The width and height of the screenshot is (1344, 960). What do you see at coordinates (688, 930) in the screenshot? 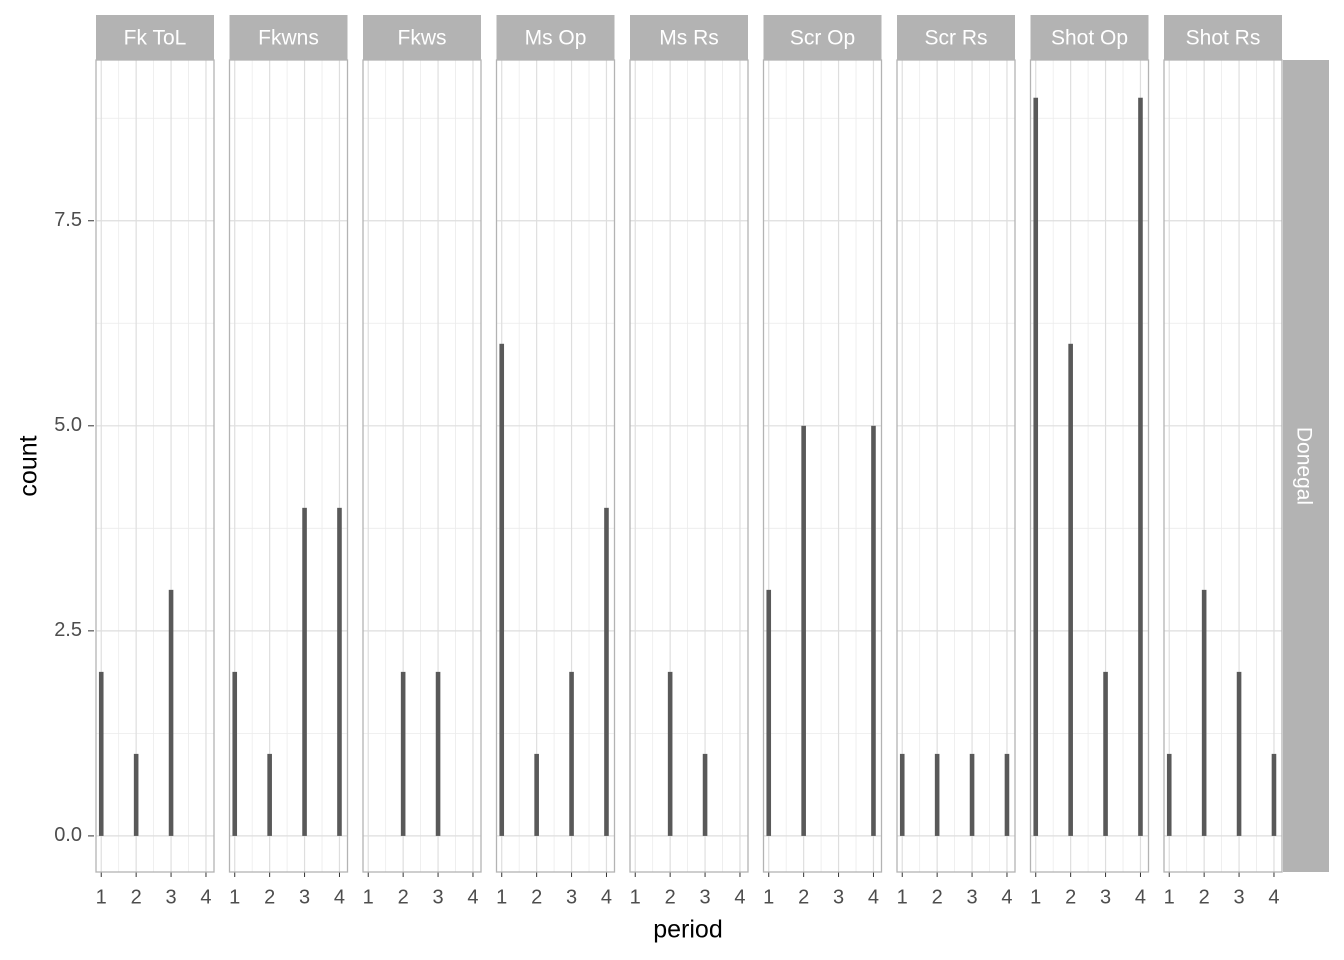
I see `x-axis-label: period` at bounding box center [688, 930].